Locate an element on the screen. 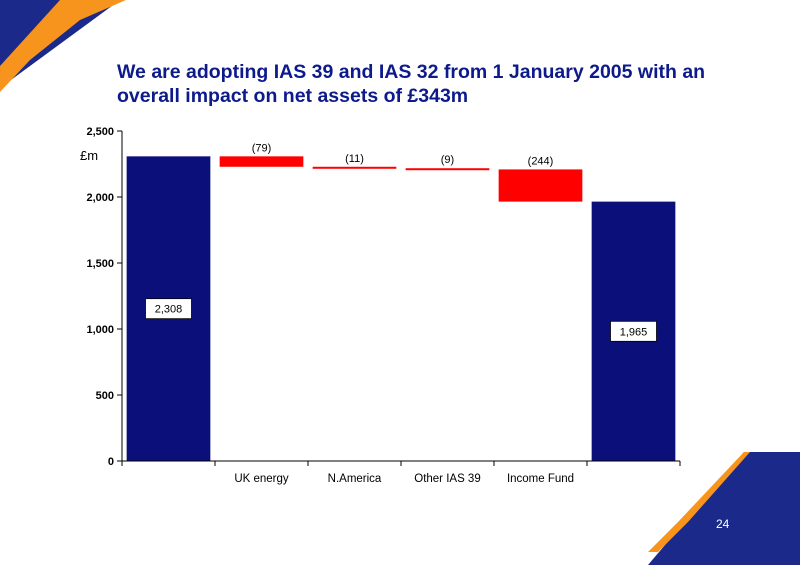 The image size is (800, 565). y-tick-label-2: 1,000 is located at coordinates (100, 330).